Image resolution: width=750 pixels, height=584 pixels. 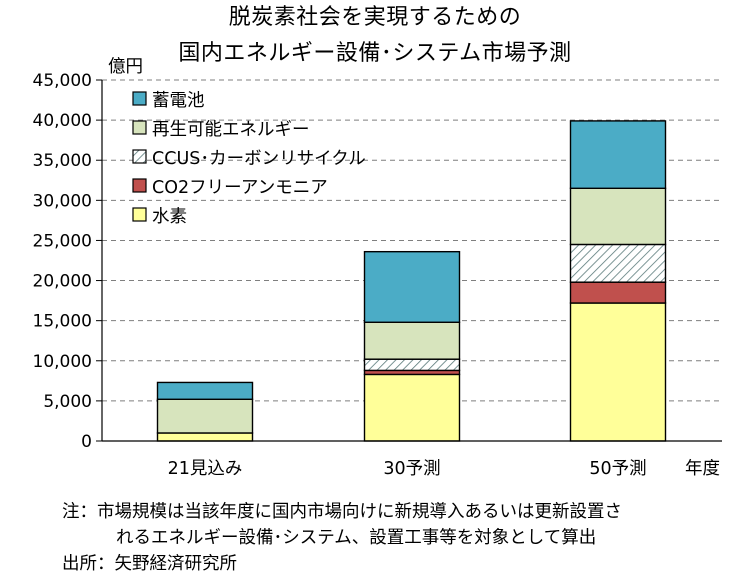 I want to click on chart-title-line1: 脱炭素社会を実現するための, so click(x=375, y=17).